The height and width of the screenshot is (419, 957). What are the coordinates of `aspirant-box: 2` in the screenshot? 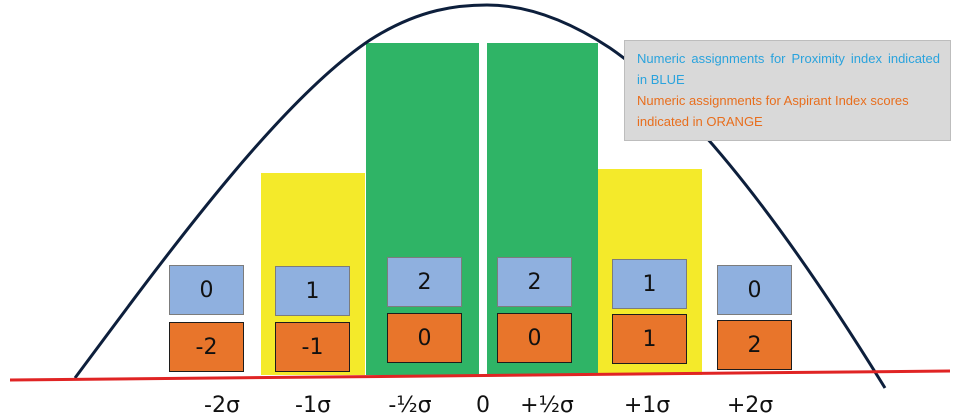 It's located at (754, 345).